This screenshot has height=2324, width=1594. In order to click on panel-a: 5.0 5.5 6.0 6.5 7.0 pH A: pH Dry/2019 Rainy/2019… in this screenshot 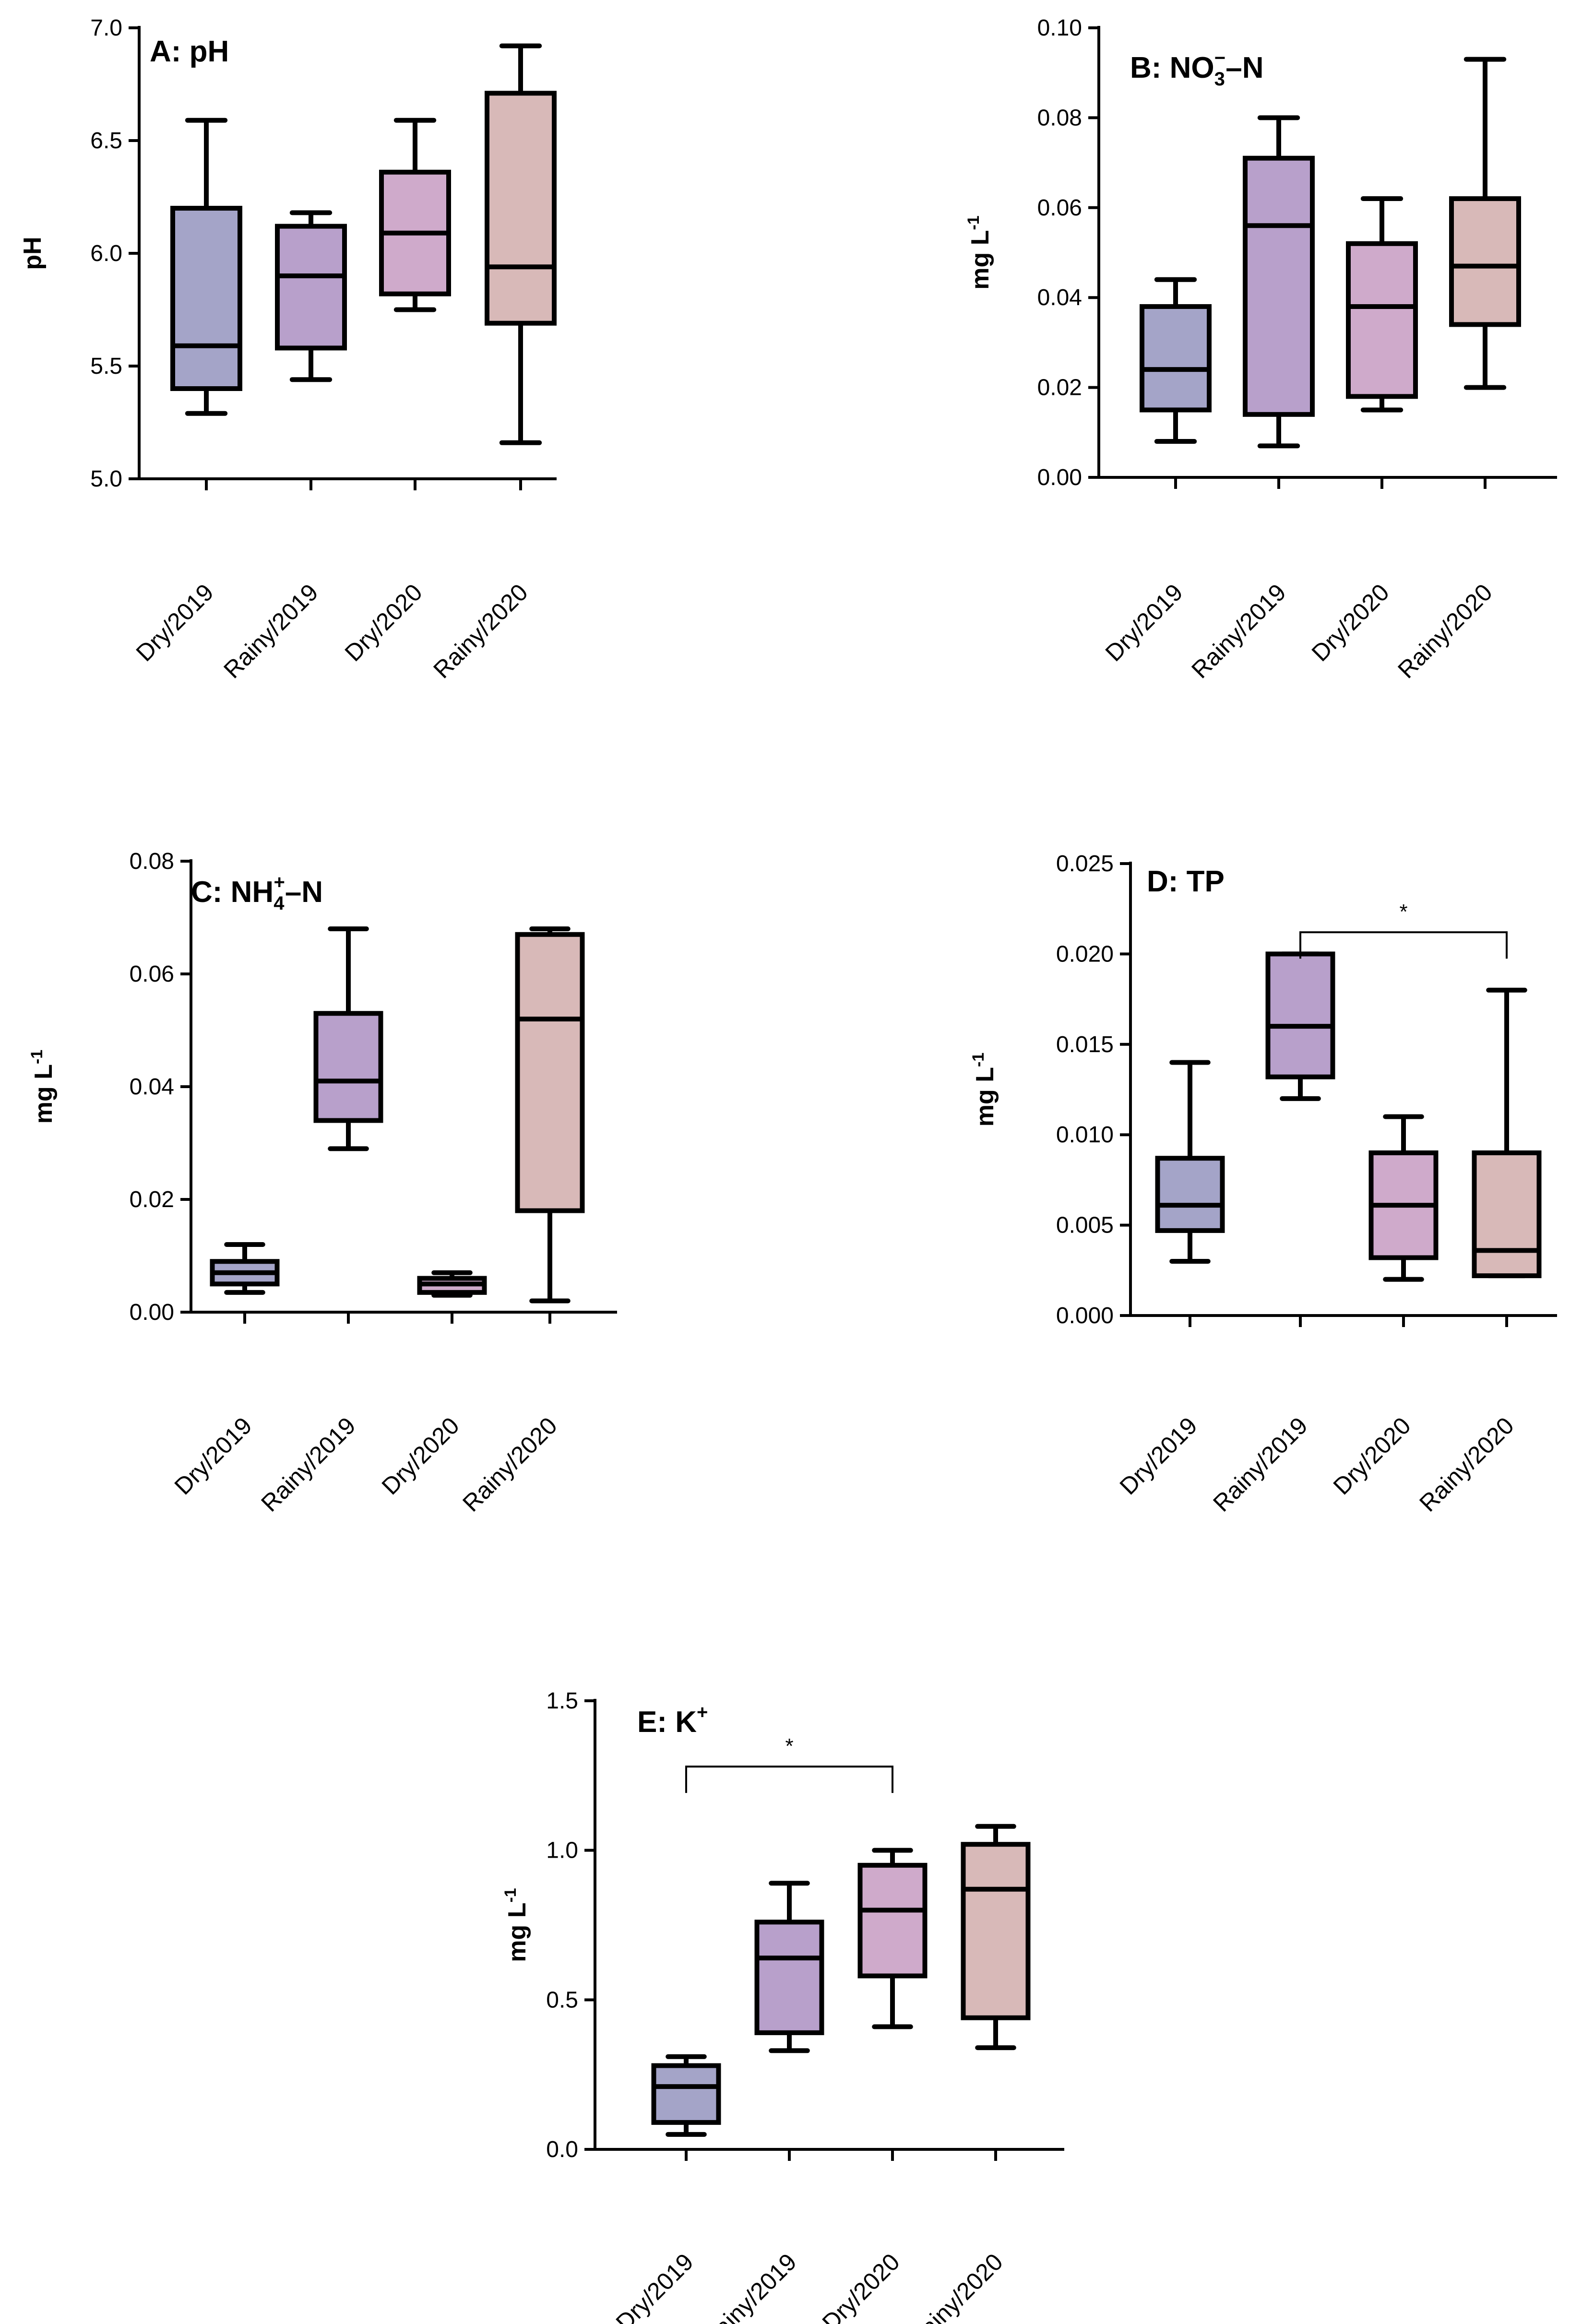, I will do `click(288, 350)`.